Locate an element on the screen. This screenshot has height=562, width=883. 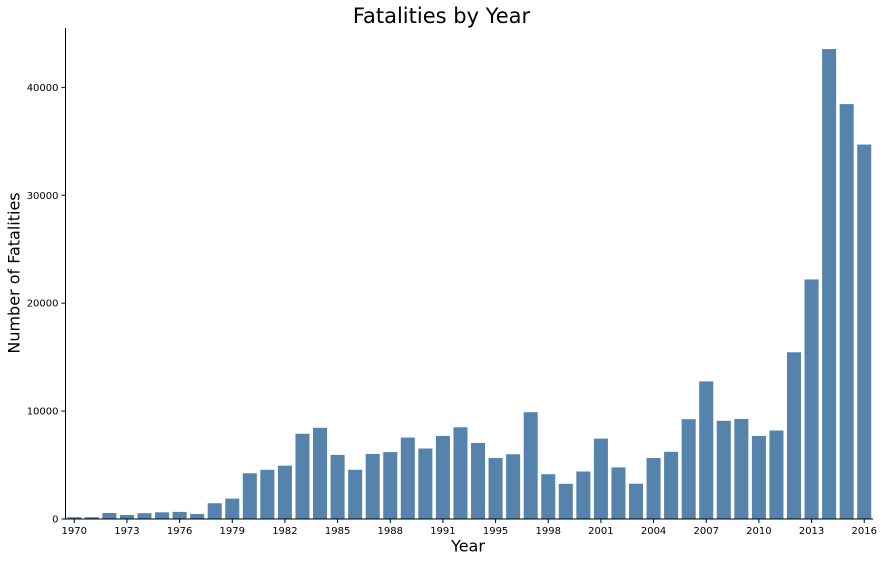
bar-1970 is located at coordinates (74, 518).